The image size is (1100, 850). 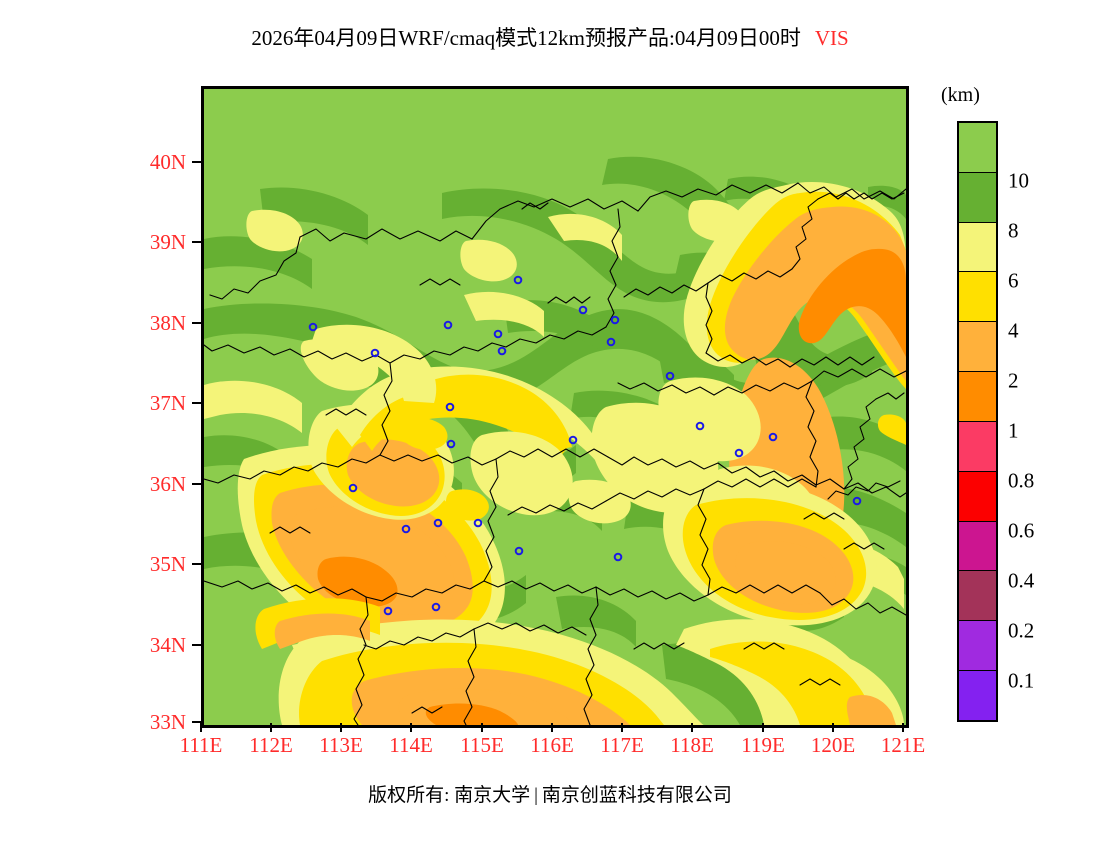 What do you see at coordinates (960, 95) in the screenshot?
I see `colorbar-unit-label: (km)` at bounding box center [960, 95].